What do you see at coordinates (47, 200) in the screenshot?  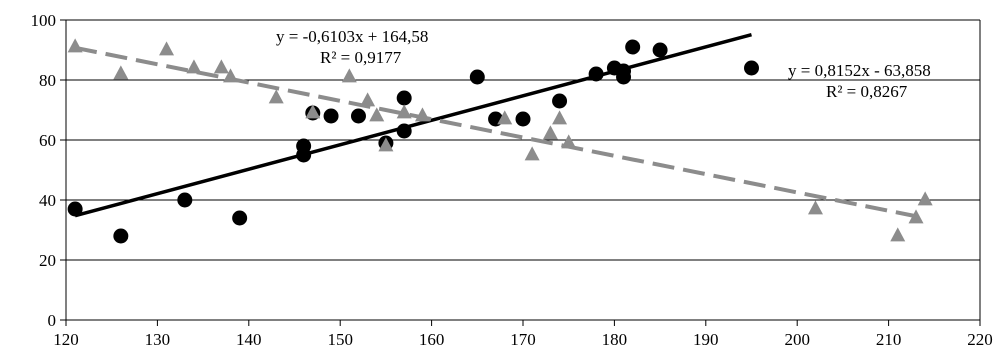 I see `y-tick-label: 40` at bounding box center [47, 200].